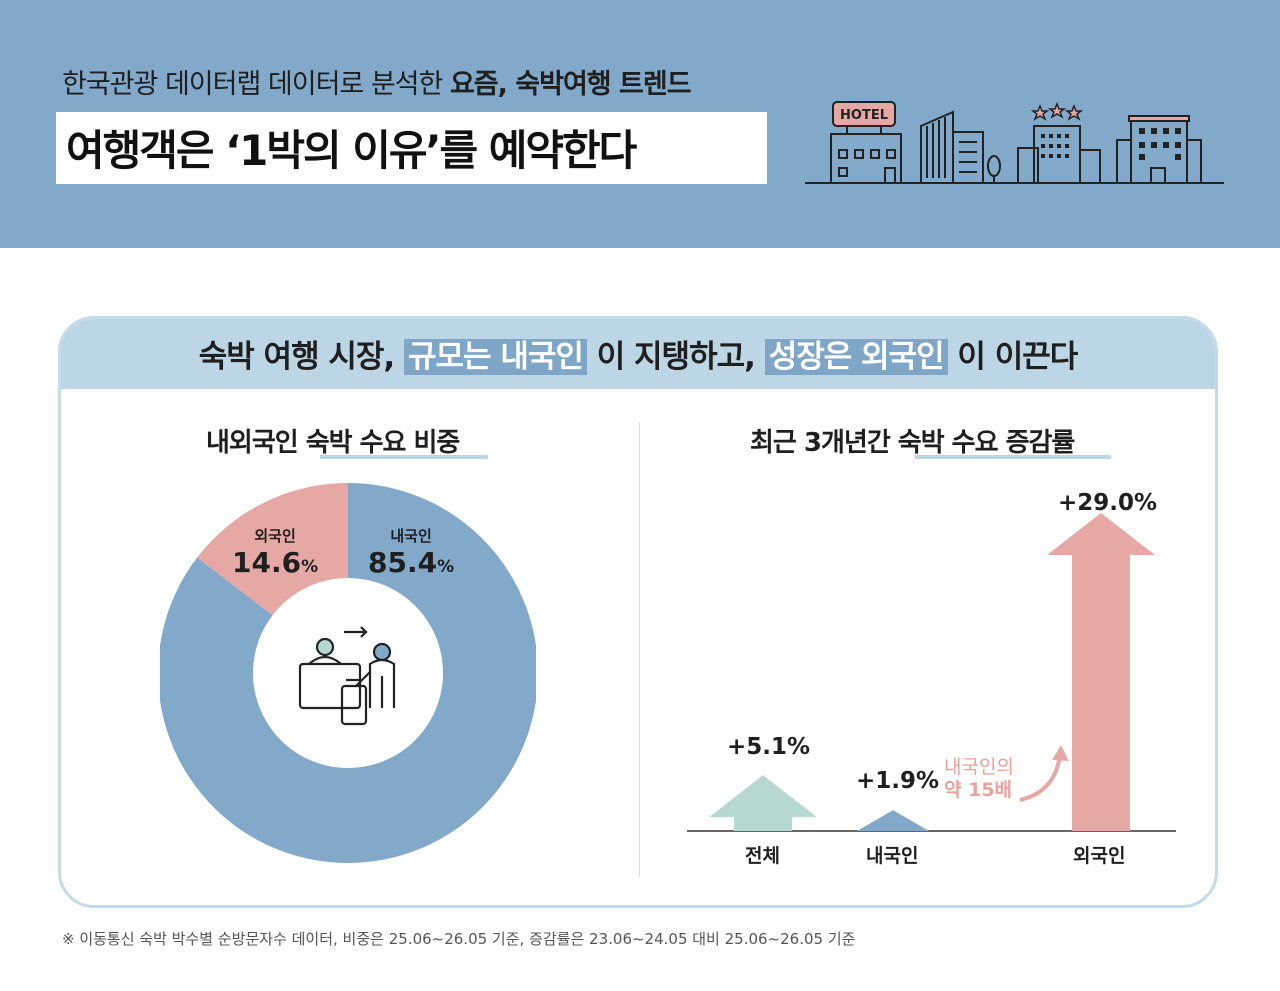 The height and width of the screenshot is (991, 1280). What do you see at coordinates (1108, 503) in the screenshot?
I see `bar-value-label: +29.0%` at bounding box center [1108, 503].